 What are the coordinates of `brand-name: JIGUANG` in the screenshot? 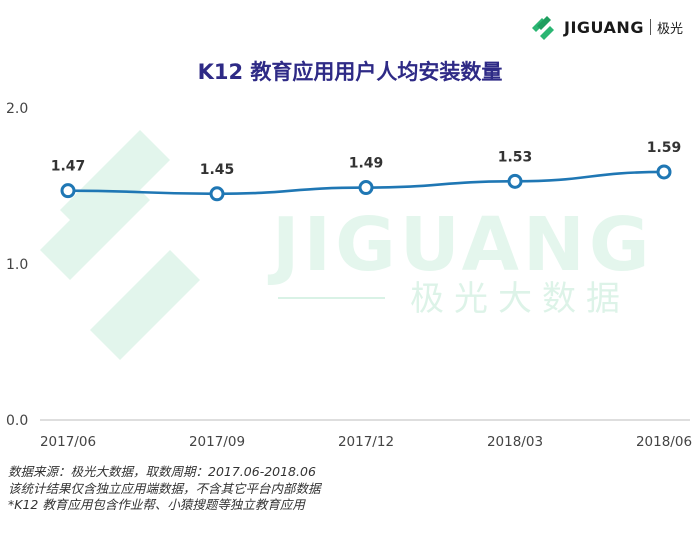 It's located at (604, 27).